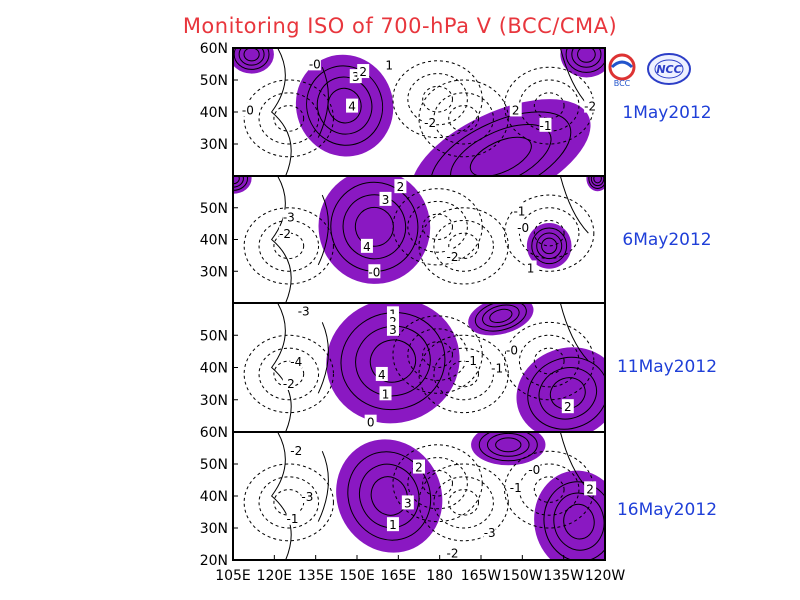 Image resolution: width=800 pixels, height=600 pixels. What do you see at coordinates (296, 362) in the screenshot?
I see `contour-label: -4` at bounding box center [296, 362].